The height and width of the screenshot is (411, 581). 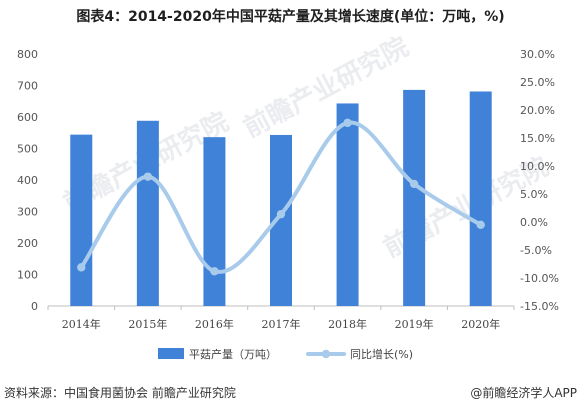 What do you see at coordinates (480, 324) in the screenshot?
I see `x-tick-label: 2020年` at bounding box center [480, 324].